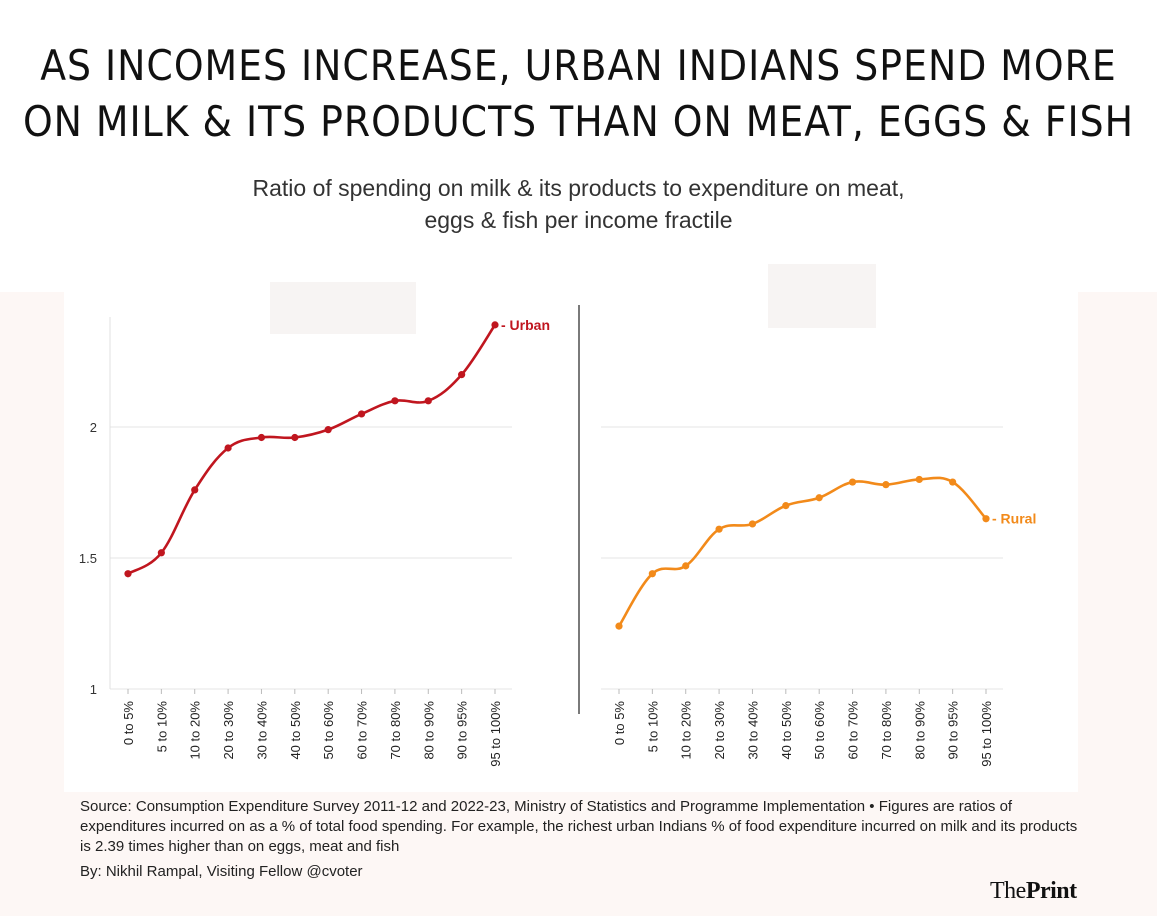 The image size is (1157, 916). What do you see at coordinates (853, 730) in the screenshot?
I see `x-tick-label-1-7: 60 to 70%` at bounding box center [853, 730].